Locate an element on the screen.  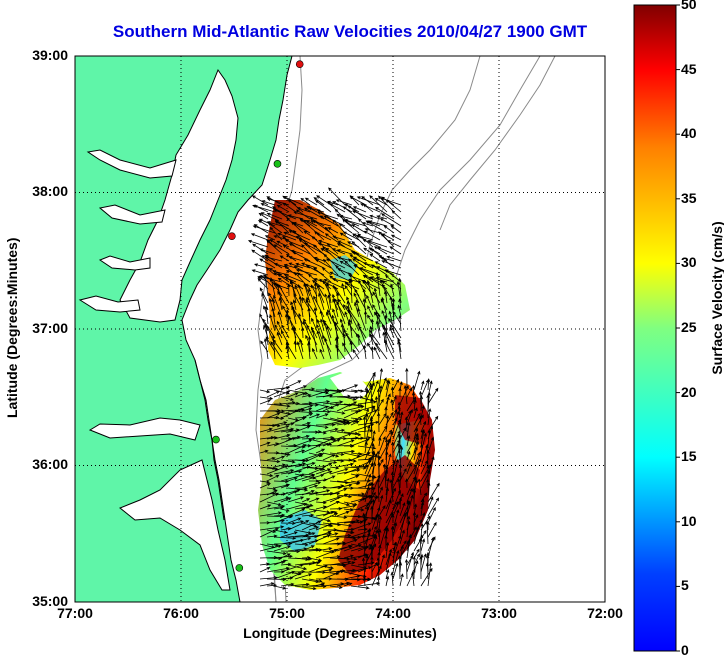
y-axis-label: Latitude (Degrees:Minutes) is located at coordinates (12, 327).